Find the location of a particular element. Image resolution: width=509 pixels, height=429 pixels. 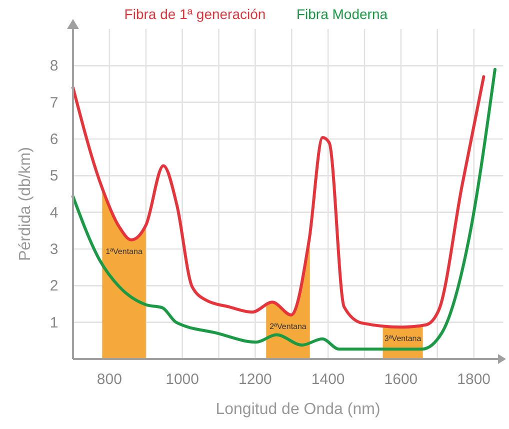

y-tick-label: 4 is located at coordinates (54, 213).